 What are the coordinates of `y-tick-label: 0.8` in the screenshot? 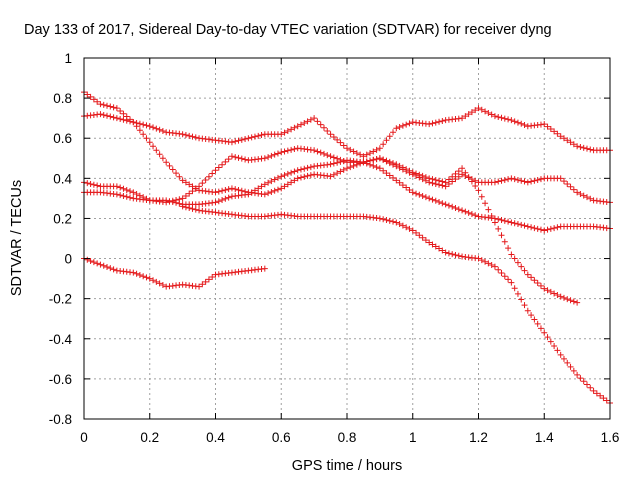 It's located at (62, 98).